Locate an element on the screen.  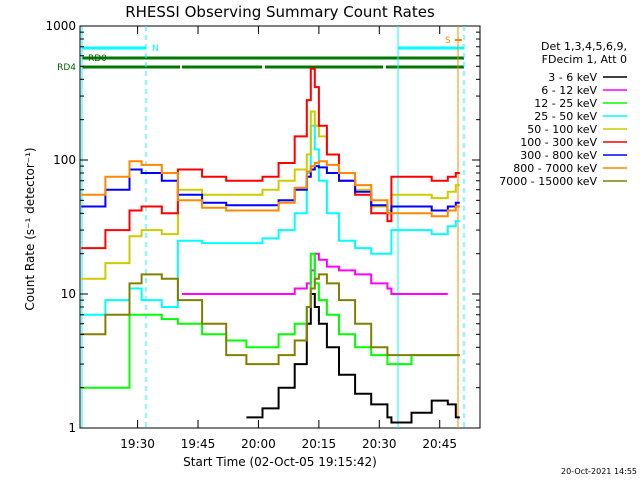
legend-label: 800 - 7000 keV is located at coordinates (555, 168).